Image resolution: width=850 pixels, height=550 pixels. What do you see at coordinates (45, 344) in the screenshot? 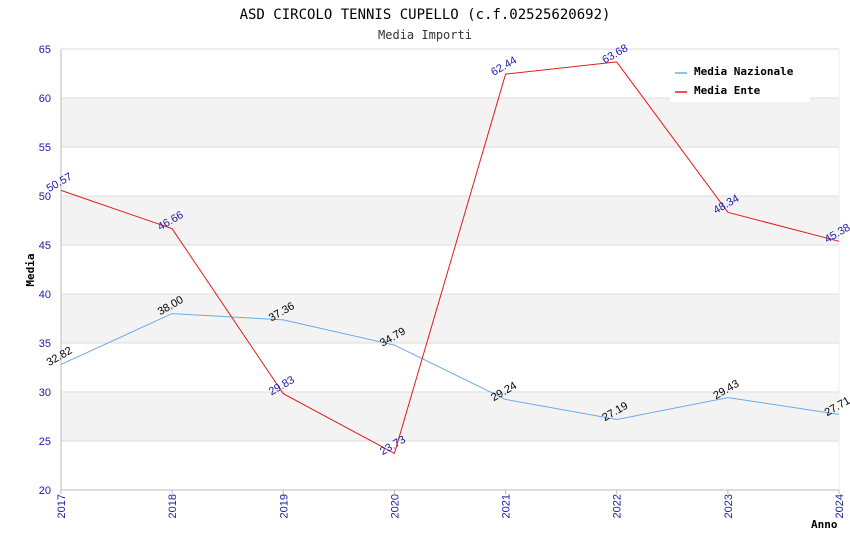
I see `y-tick-label: 35` at bounding box center [45, 344].